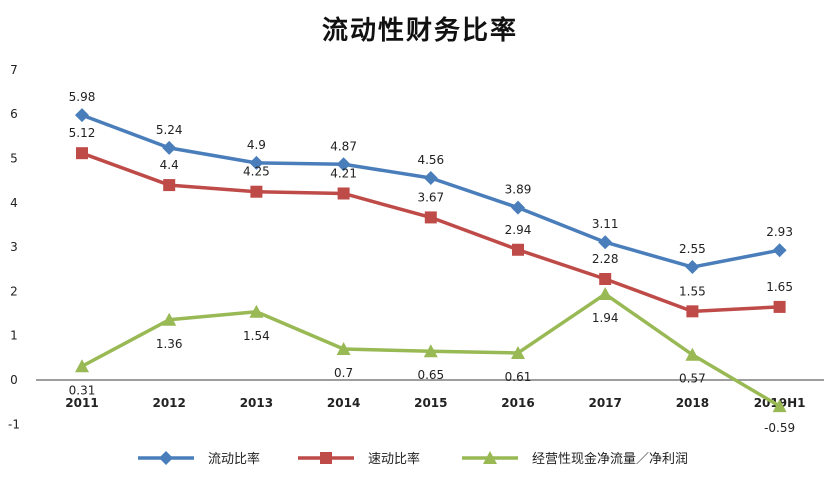 The image size is (840, 480). What do you see at coordinates (692, 291) in the screenshot?
I see `data-label: 1.55` at bounding box center [692, 291].